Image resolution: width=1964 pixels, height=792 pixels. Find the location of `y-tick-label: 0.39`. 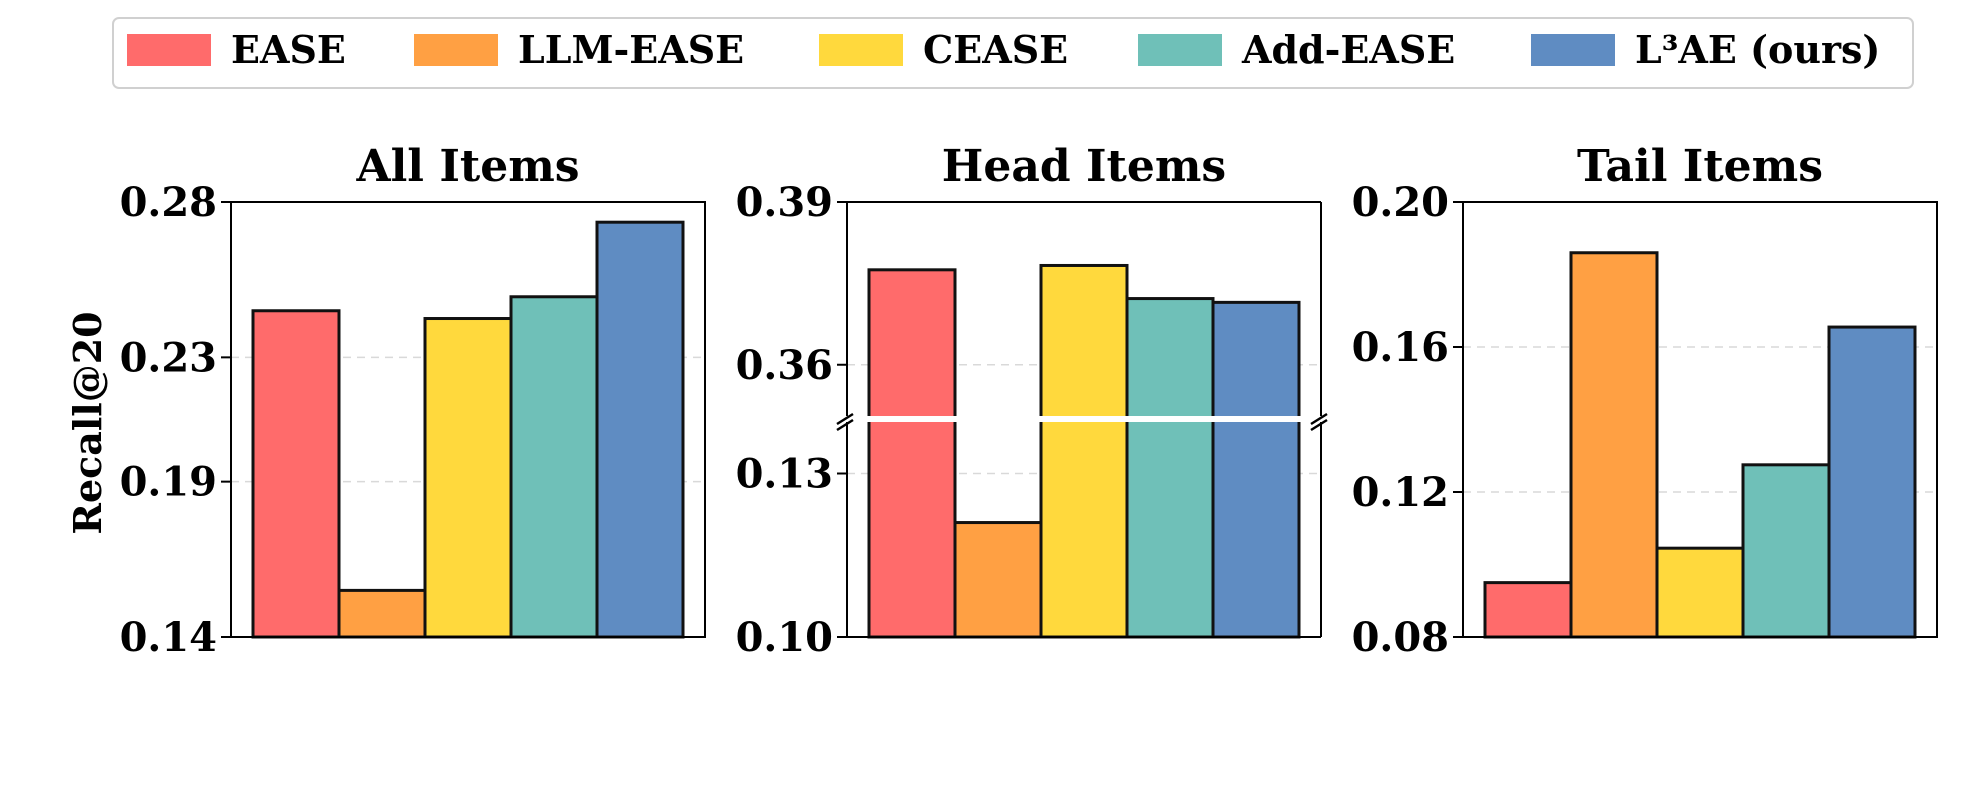

y-tick-label: 0.39 is located at coordinates (784, 202).